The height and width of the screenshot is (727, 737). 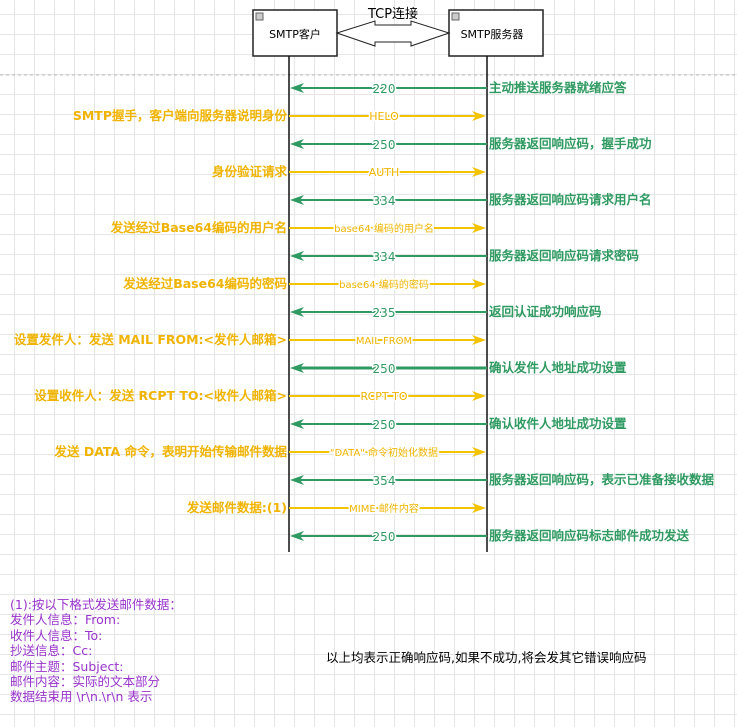 What do you see at coordinates (570, 143) in the screenshot?
I see `message-note: 服务器返回响应码，握手成功` at bounding box center [570, 143].